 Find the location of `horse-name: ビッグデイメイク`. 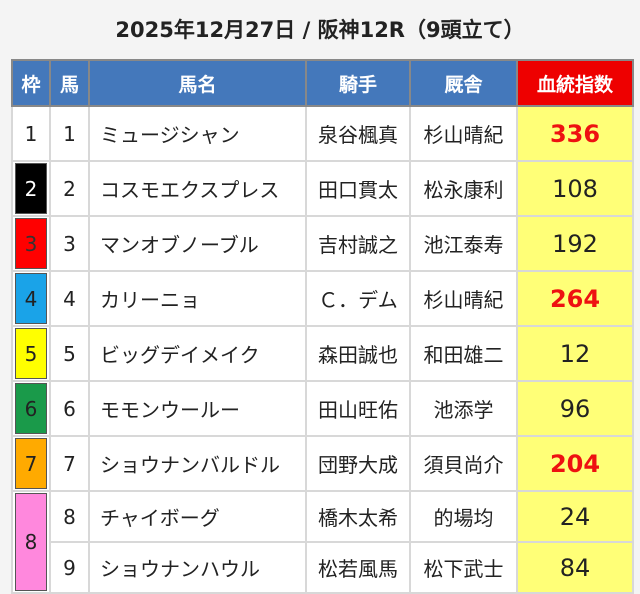

horse-name: ビッグデイメイク is located at coordinates (197, 353).